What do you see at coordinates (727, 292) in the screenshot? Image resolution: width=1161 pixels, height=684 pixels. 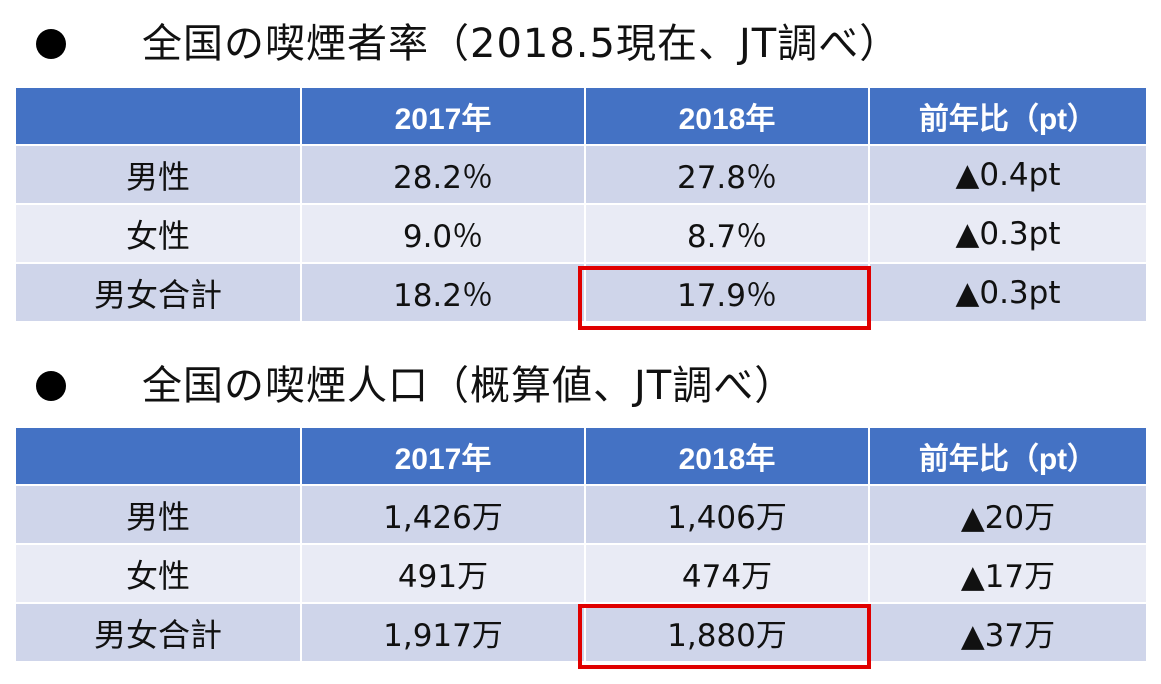 I see `cell-2018: 17.9％` at bounding box center [727, 292].